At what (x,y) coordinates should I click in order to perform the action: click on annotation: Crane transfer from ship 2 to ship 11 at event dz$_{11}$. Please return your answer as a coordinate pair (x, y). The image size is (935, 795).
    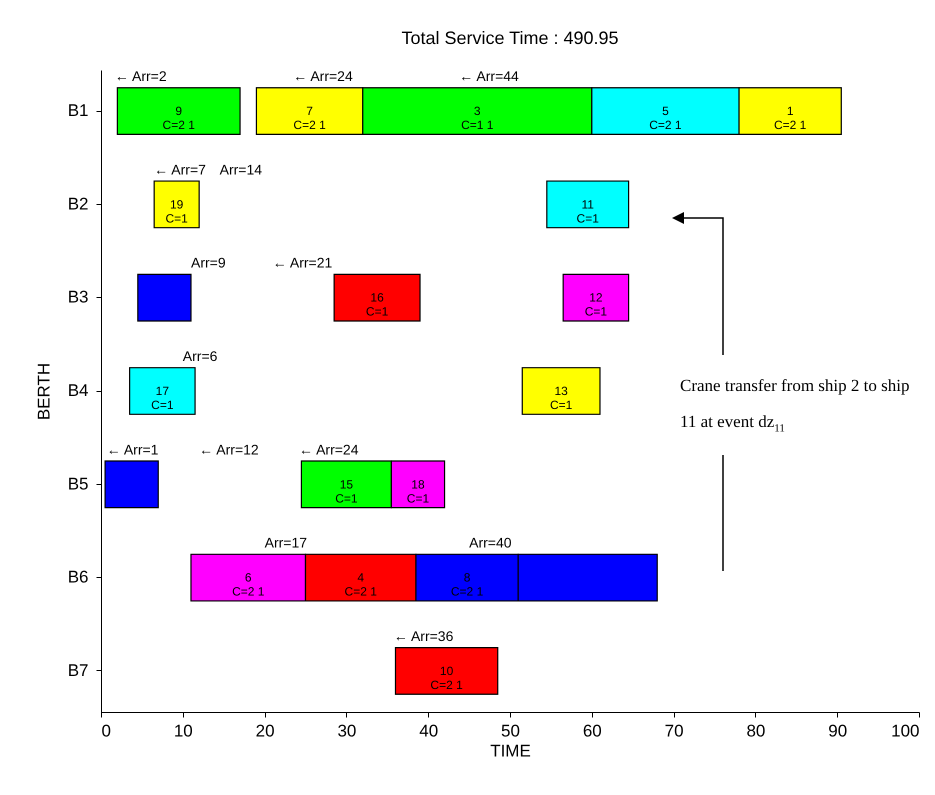
    Looking at the image, I should click on (795, 405).